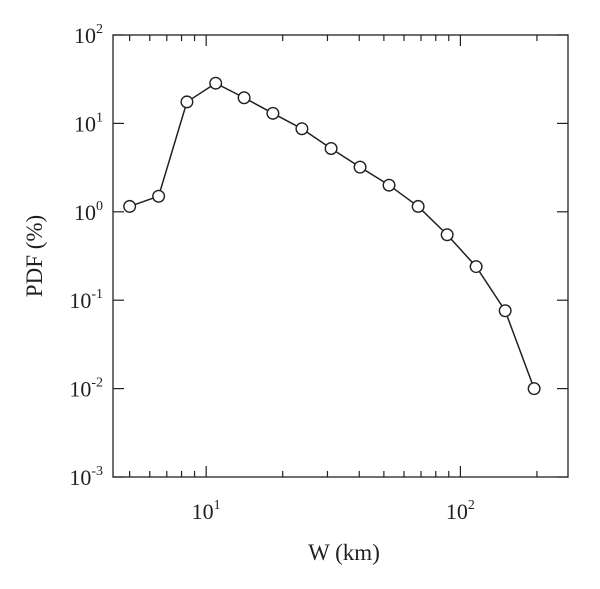 This screenshot has height=589, width=600. I want to click on y-tick-labels: 10² 10¹ 10⁰ 10⁻¹ 10⁻² 10⁻³, so click(86, 256).